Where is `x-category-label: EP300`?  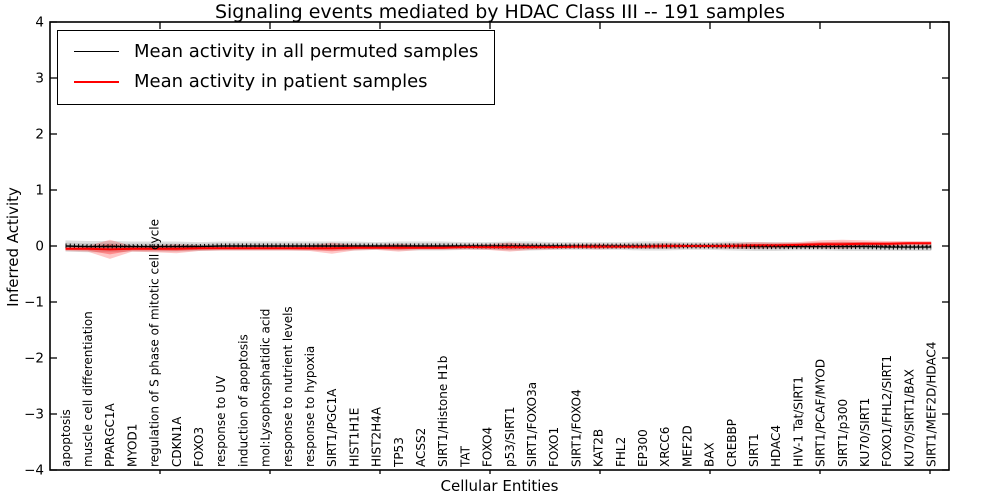
x-category-label: EP300 is located at coordinates (643, 448).